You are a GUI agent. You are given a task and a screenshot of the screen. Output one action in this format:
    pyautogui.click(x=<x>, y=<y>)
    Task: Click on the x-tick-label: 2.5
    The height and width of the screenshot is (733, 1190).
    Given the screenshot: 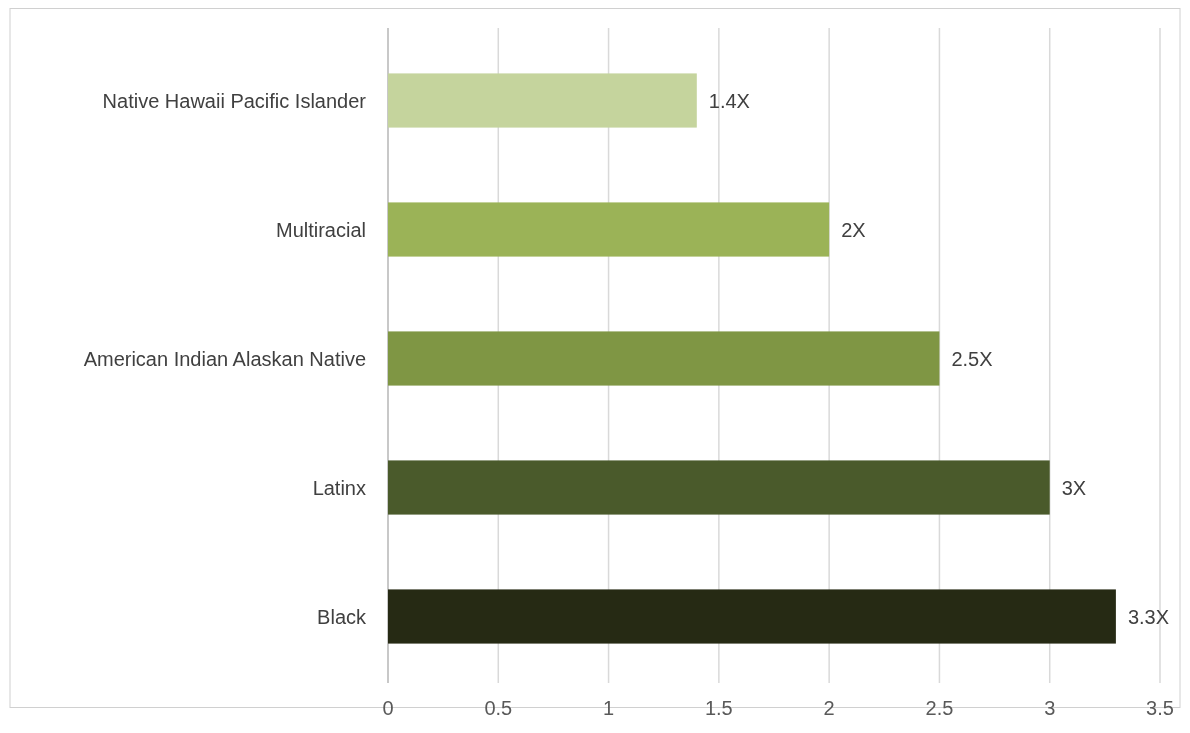 What is the action you would take?
    pyautogui.click(x=939, y=708)
    